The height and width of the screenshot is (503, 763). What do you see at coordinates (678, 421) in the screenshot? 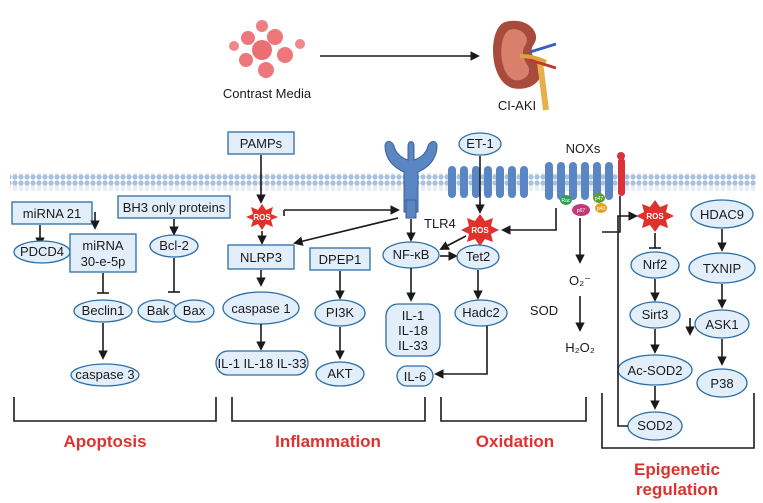
I see `epigenetic-bracket` at bounding box center [678, 421].